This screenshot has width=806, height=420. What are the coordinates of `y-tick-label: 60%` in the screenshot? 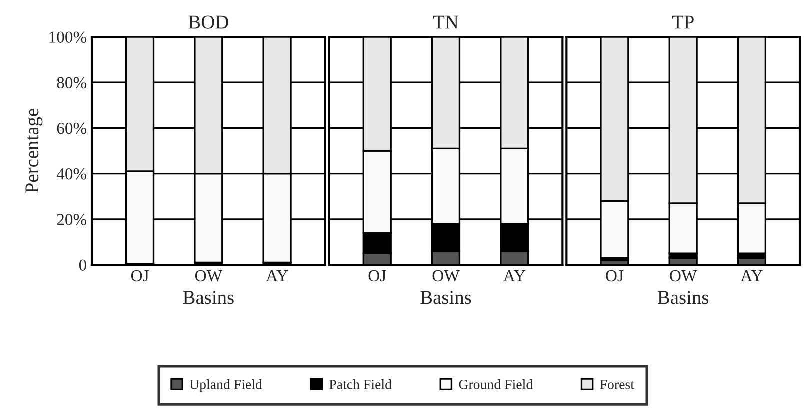 It's located at (72, 128).